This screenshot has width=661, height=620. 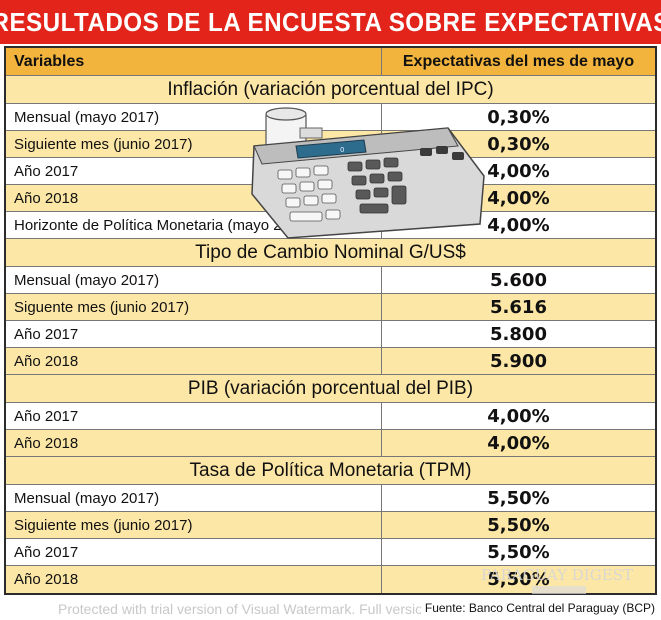 I want to click on section-header-row: Tipo de Cambio Nominal G/US$, so click(x=330, y=253).